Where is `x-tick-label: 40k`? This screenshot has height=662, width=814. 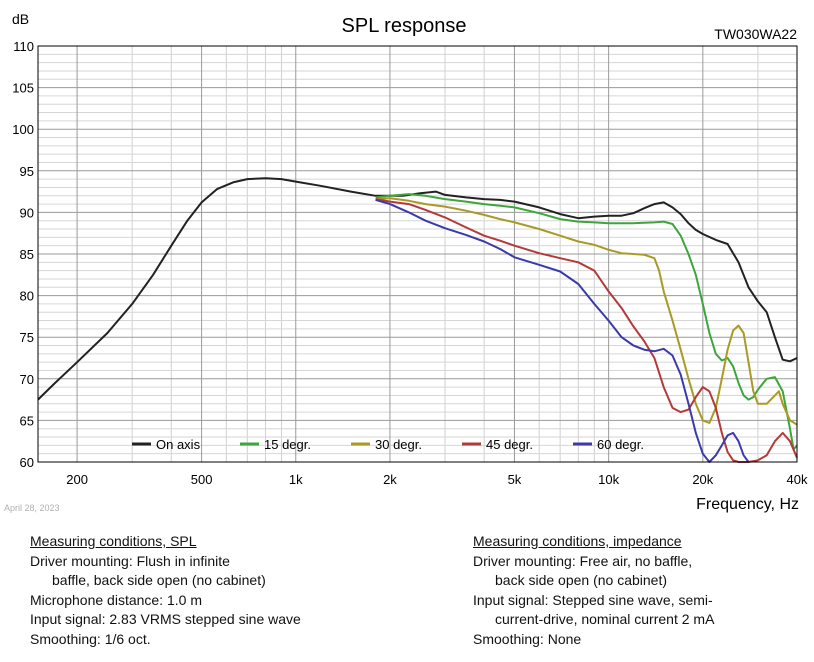
x-tick-label: 40k is located at coordinates (797, 479).